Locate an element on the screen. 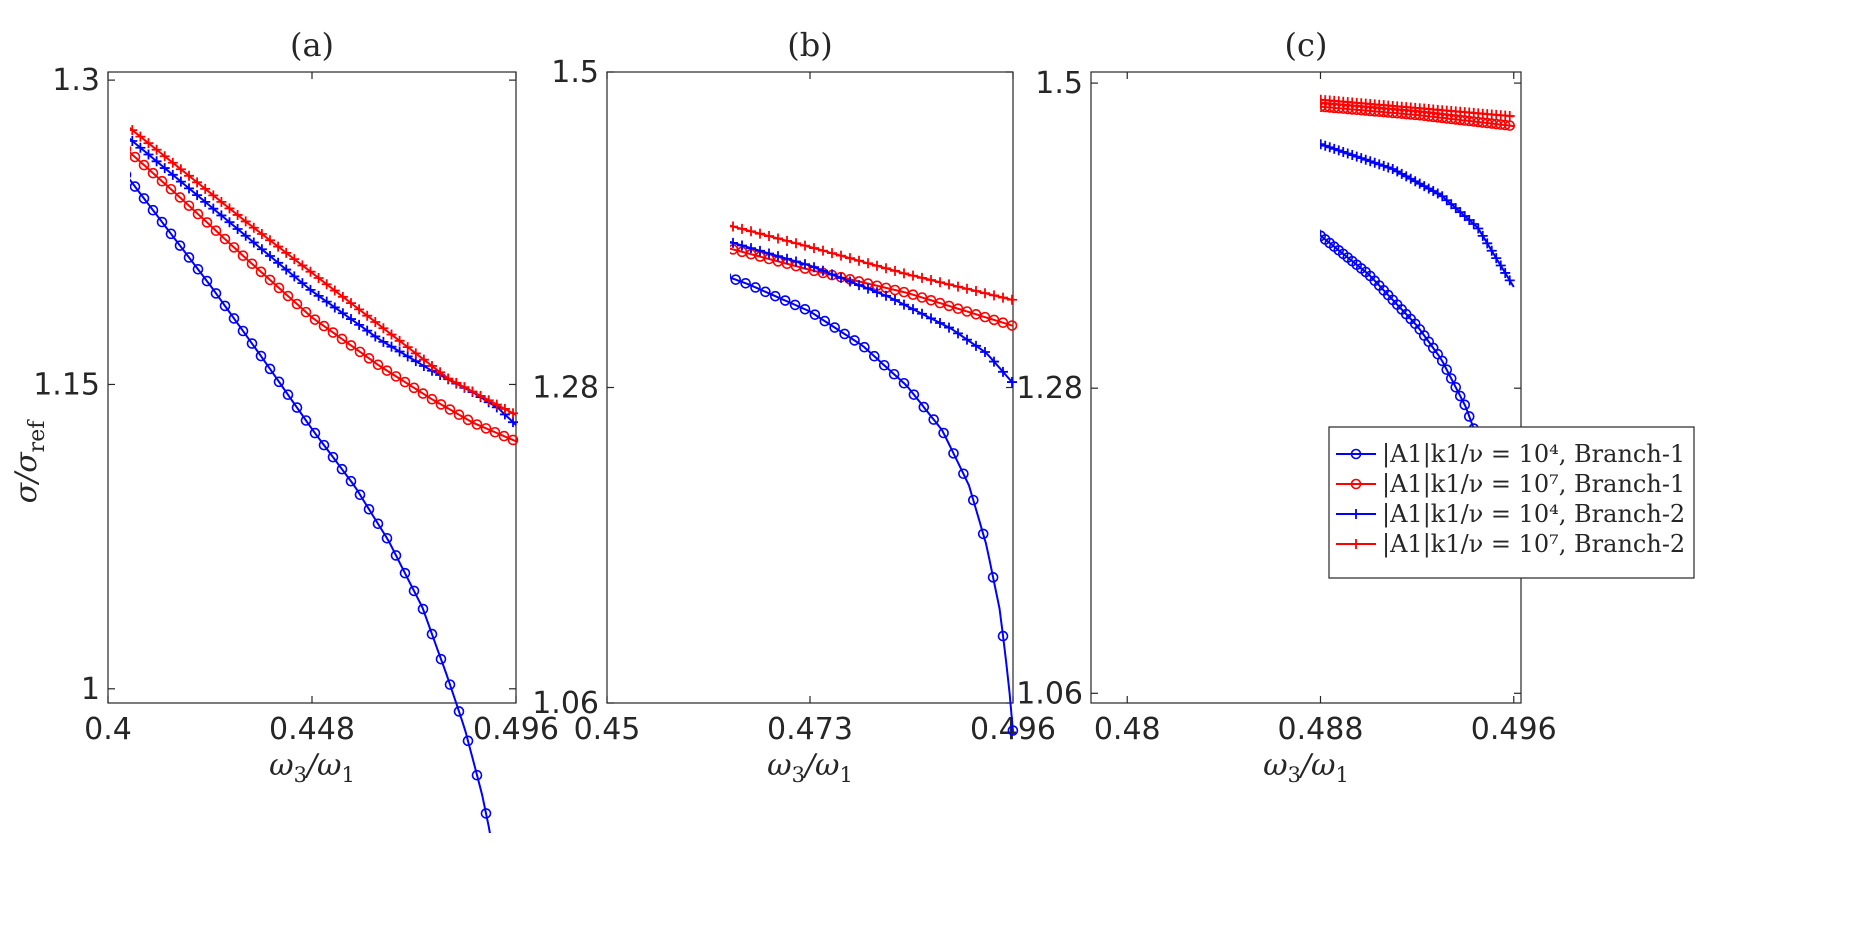  y-tick-label: 1.5 is located at coordinates (575, 72).